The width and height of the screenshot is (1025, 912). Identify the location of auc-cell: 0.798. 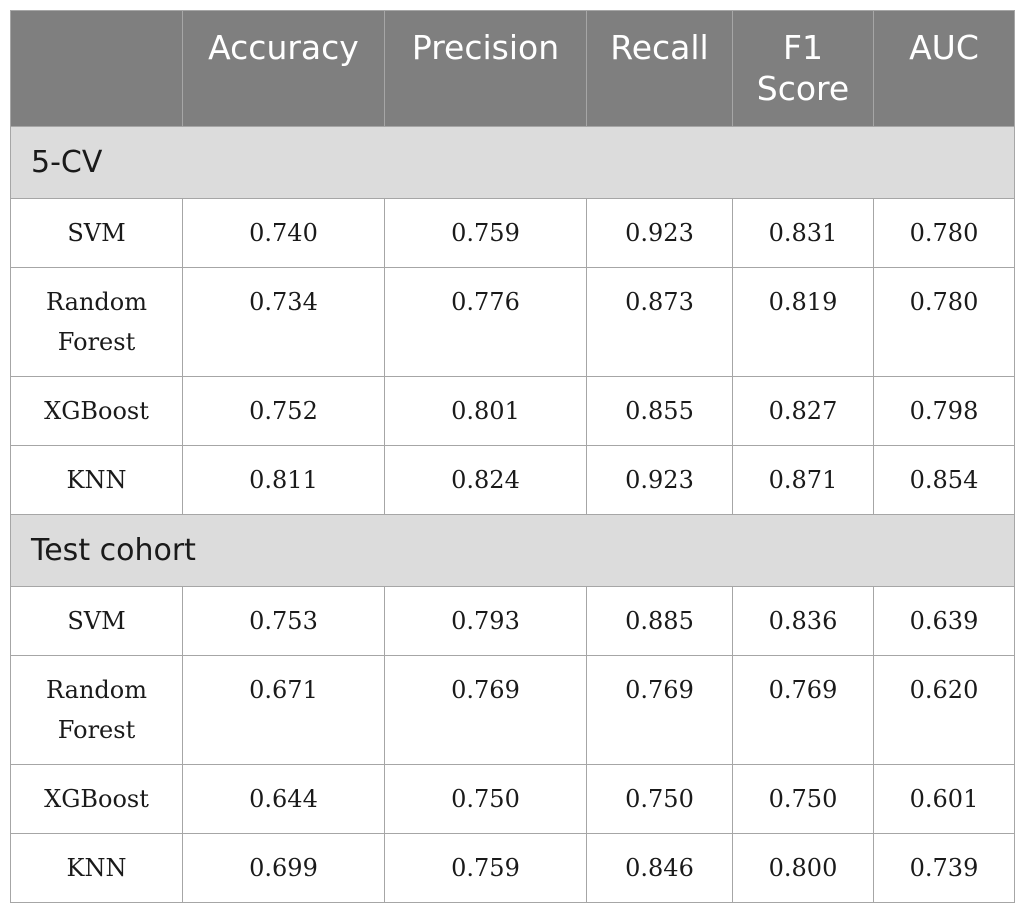
(944, 411).